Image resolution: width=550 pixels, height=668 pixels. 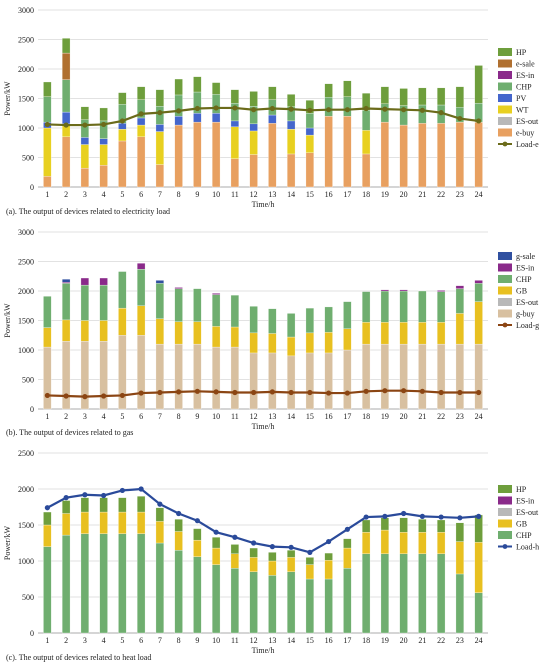 What do you see at coordinates (525, 75) in the screenshot?
I see `legend-label-es-in: ES-in` at bounding box center [525, 75].